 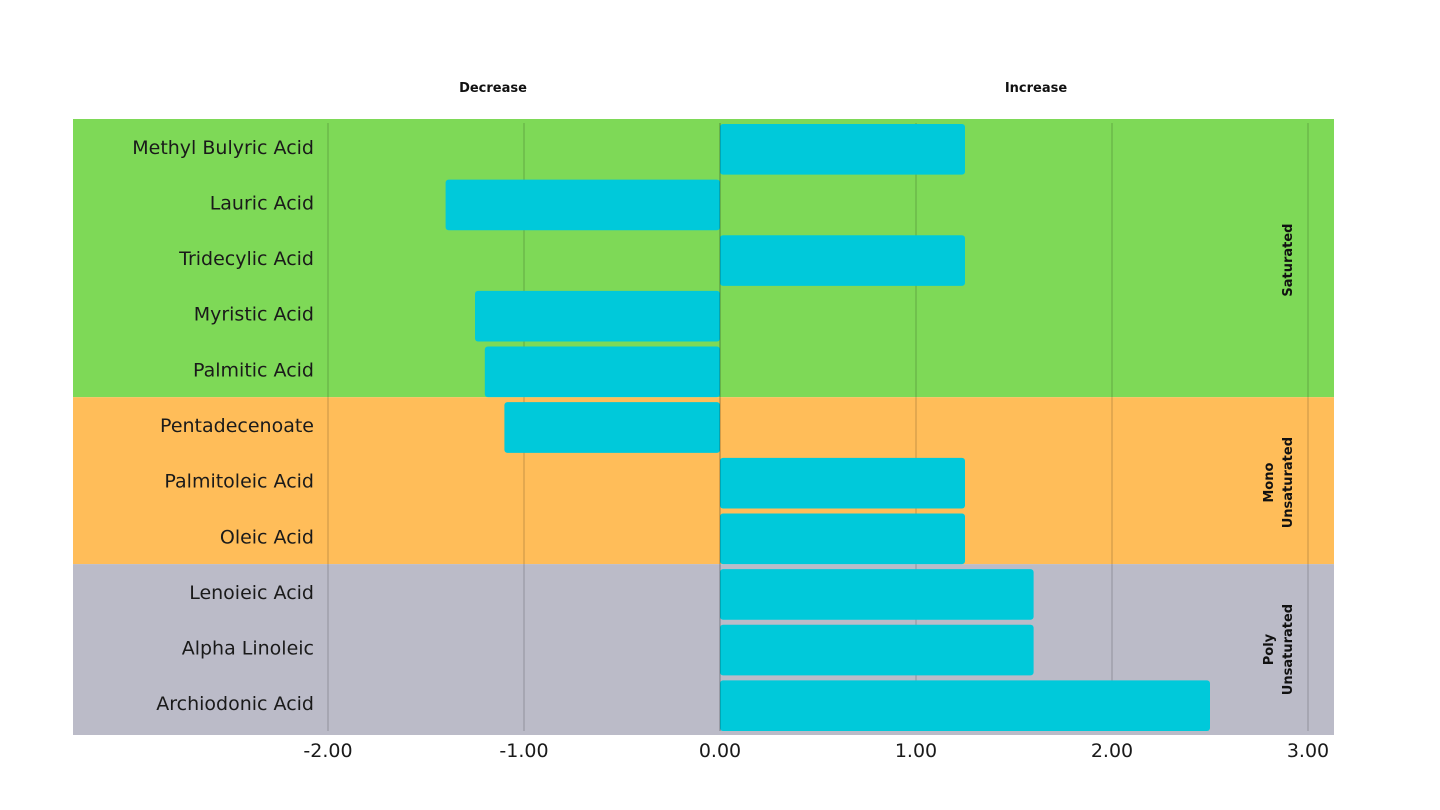 I want to click on group-labels: Saturated Mono Unsaturated Poly Unsaturated, so click(x=1279, y=460).